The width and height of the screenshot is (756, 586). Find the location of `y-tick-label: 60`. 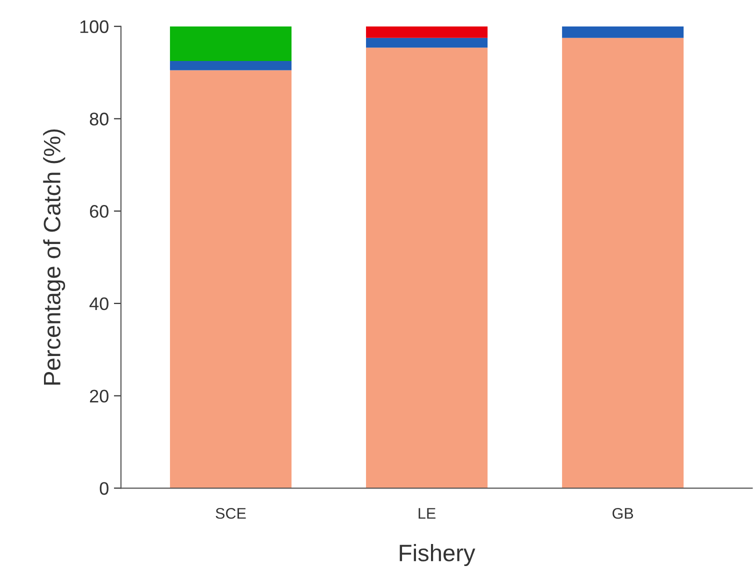

y-tick-label: 60 is located at coordinates (99, 211).